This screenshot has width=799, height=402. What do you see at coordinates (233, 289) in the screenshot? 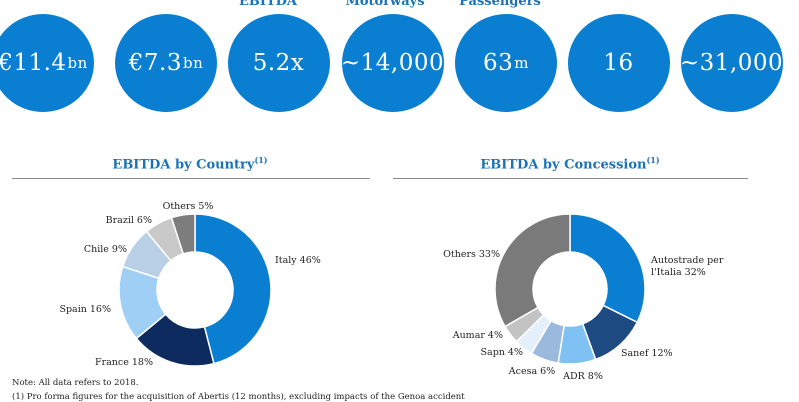
I see `slice-italy` at bounding box center [233, 289].